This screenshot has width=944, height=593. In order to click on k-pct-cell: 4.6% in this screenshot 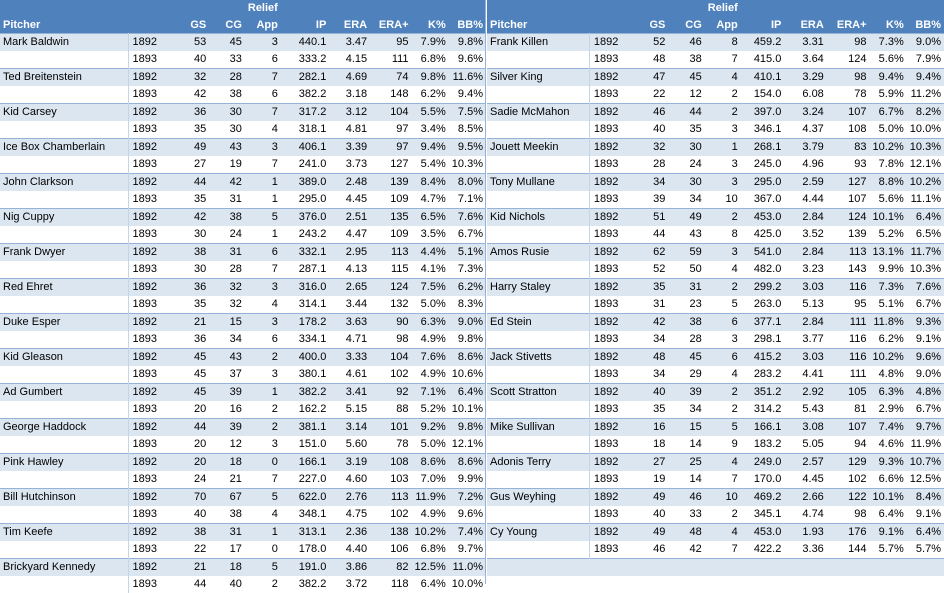, I will do `click(888, 445)`.